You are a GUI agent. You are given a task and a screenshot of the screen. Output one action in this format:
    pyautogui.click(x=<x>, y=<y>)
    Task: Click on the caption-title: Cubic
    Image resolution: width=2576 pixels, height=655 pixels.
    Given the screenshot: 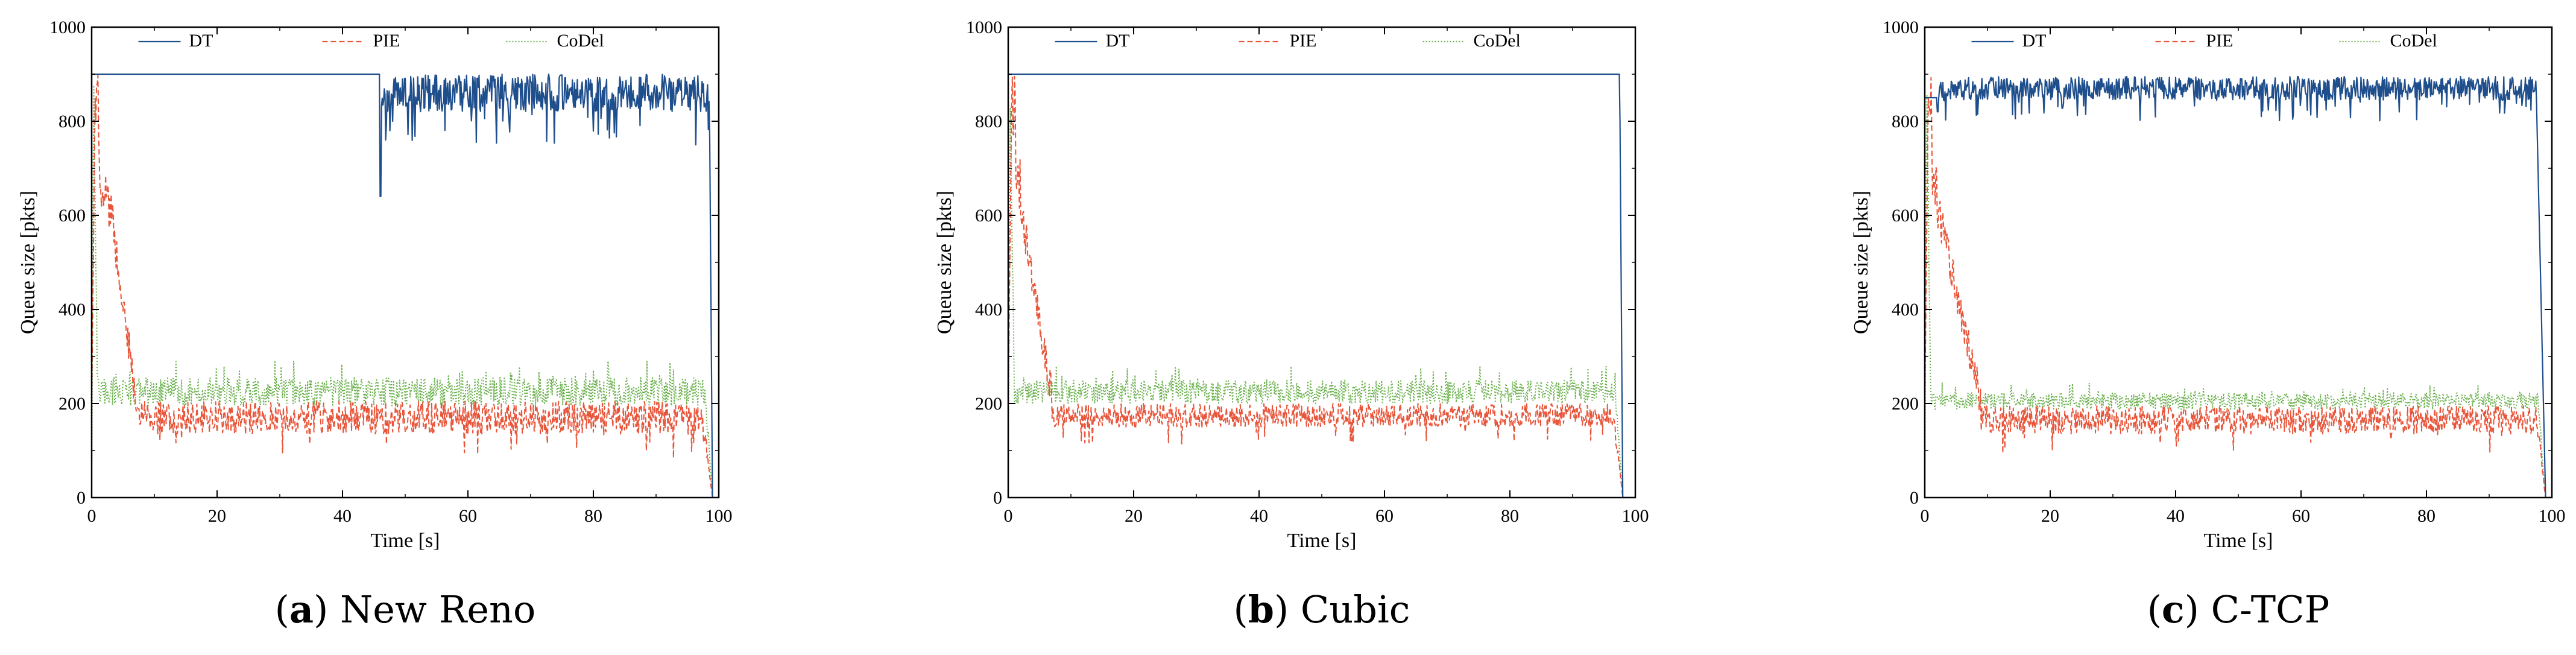 What is the action you would take?
    pyautogui.click(x=1355, y=609)
    